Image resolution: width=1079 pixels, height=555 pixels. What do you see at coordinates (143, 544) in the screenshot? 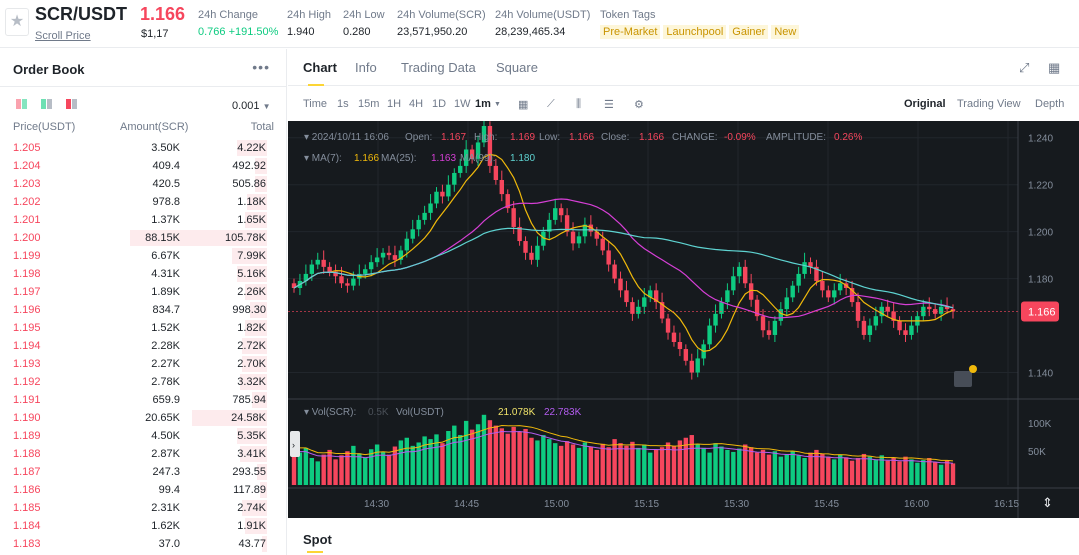
I see `order-book-row: 1.183 37.0 43.77` at bounding box center [143, 544].